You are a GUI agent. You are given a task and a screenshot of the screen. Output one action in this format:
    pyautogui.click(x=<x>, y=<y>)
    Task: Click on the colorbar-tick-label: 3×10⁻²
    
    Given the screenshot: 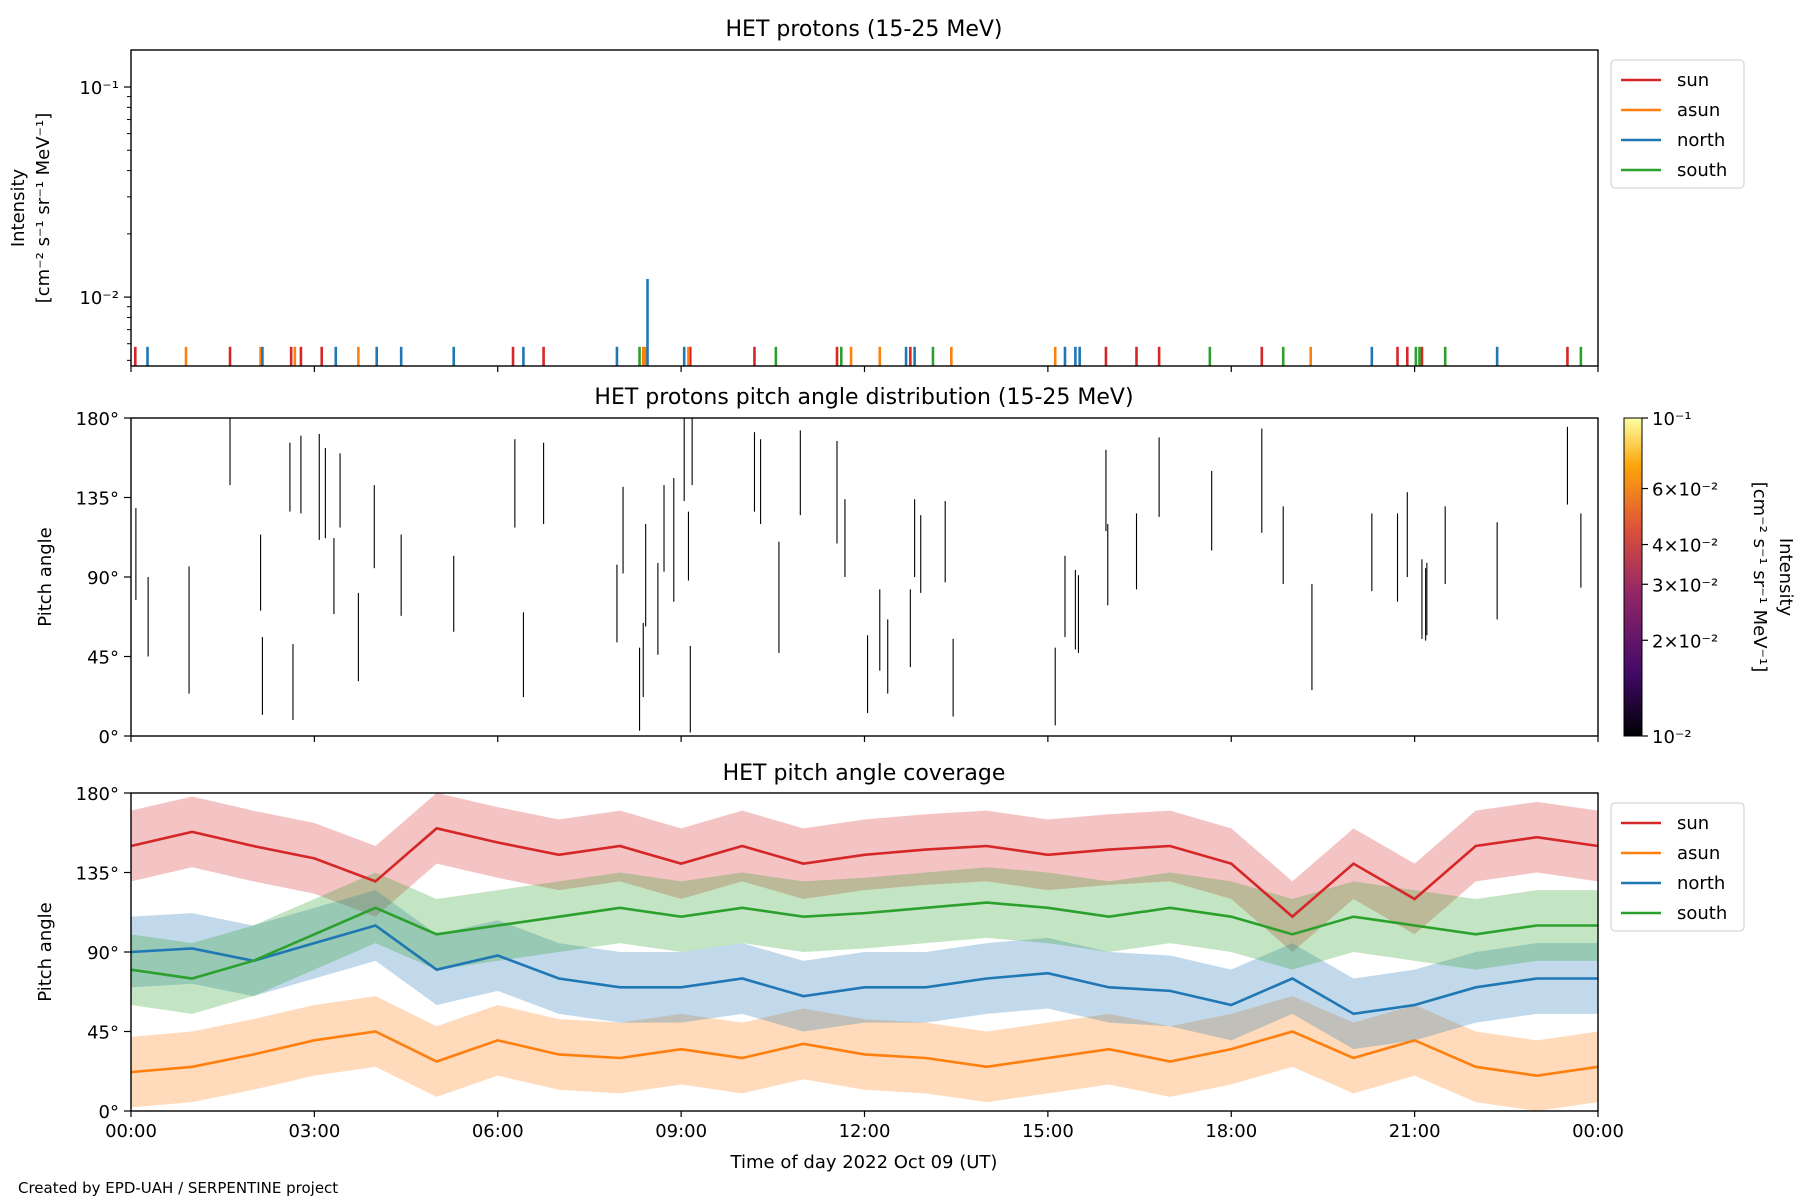 What is the action you would take?
    pyautogui.click(x=1685, y=585)
    